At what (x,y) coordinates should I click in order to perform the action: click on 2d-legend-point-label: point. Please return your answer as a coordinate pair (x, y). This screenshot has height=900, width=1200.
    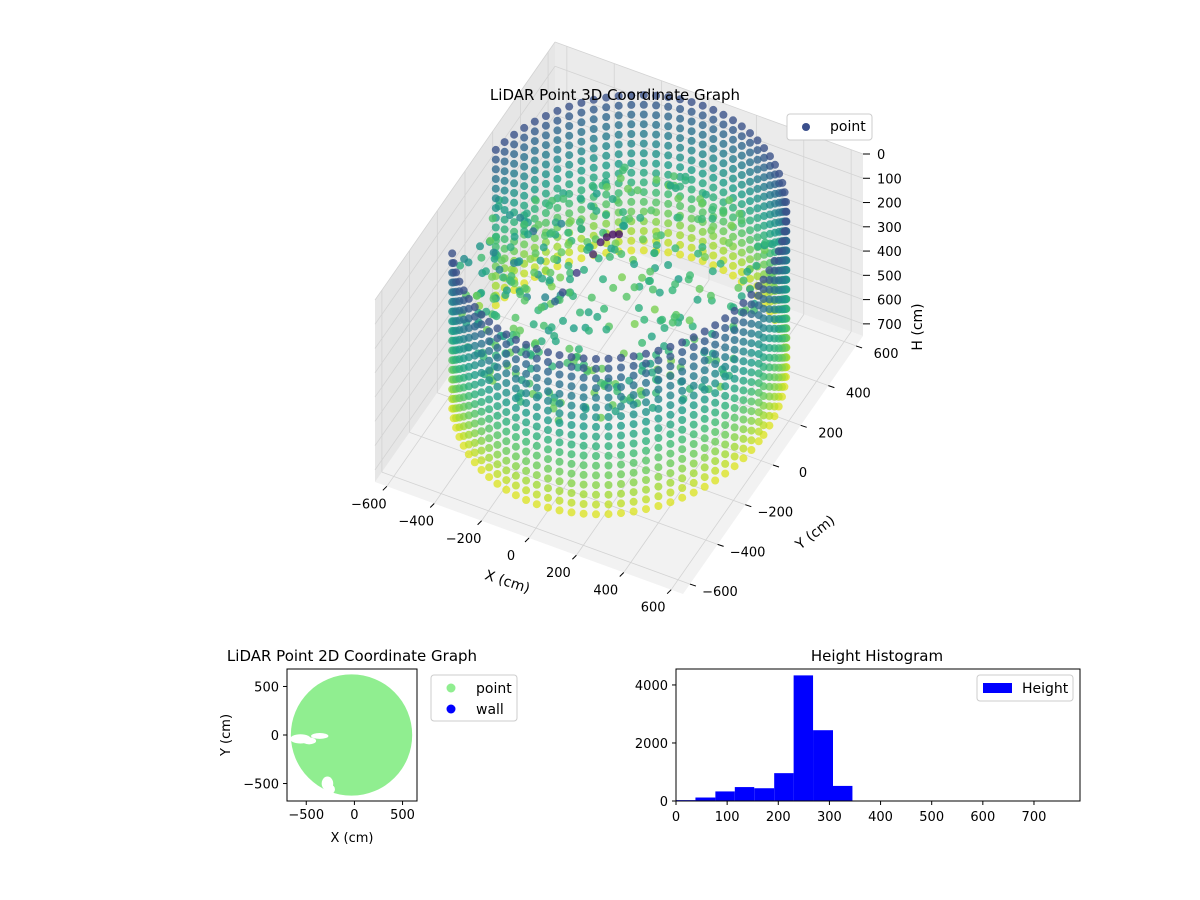
    Looking at the image, I should click on (494, 689).